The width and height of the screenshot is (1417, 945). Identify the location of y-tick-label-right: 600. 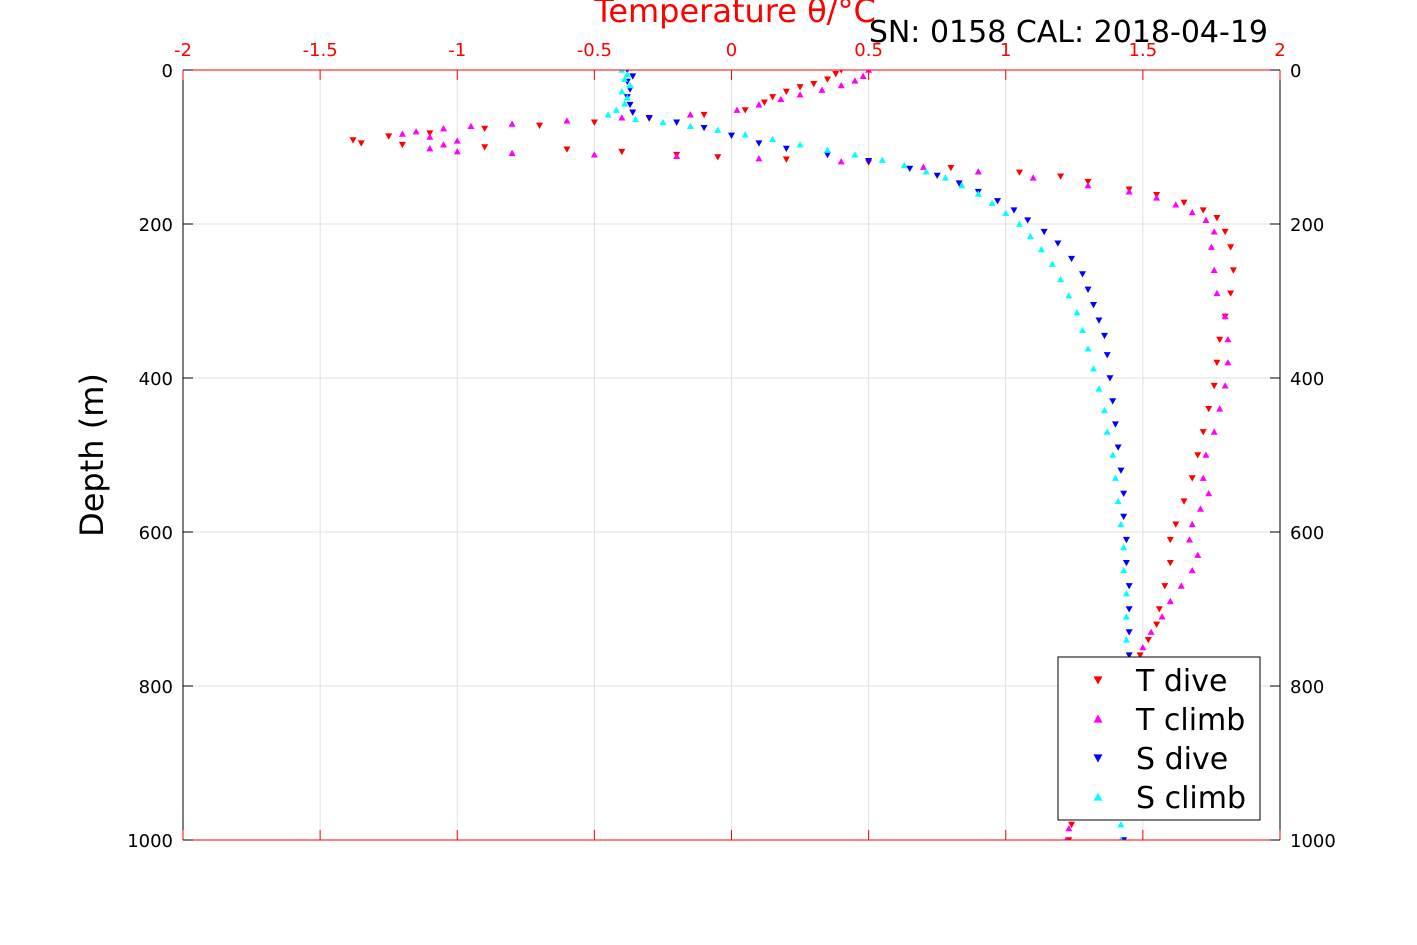
(1307, 533).